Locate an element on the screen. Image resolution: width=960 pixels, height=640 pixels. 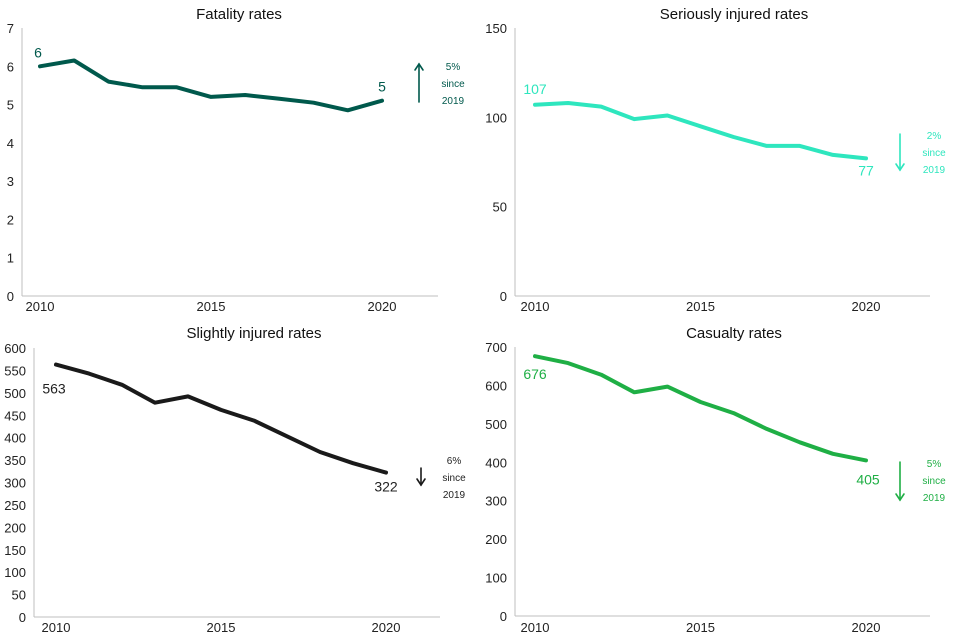
arrow-up-icon is located at coordinates (419, 82).